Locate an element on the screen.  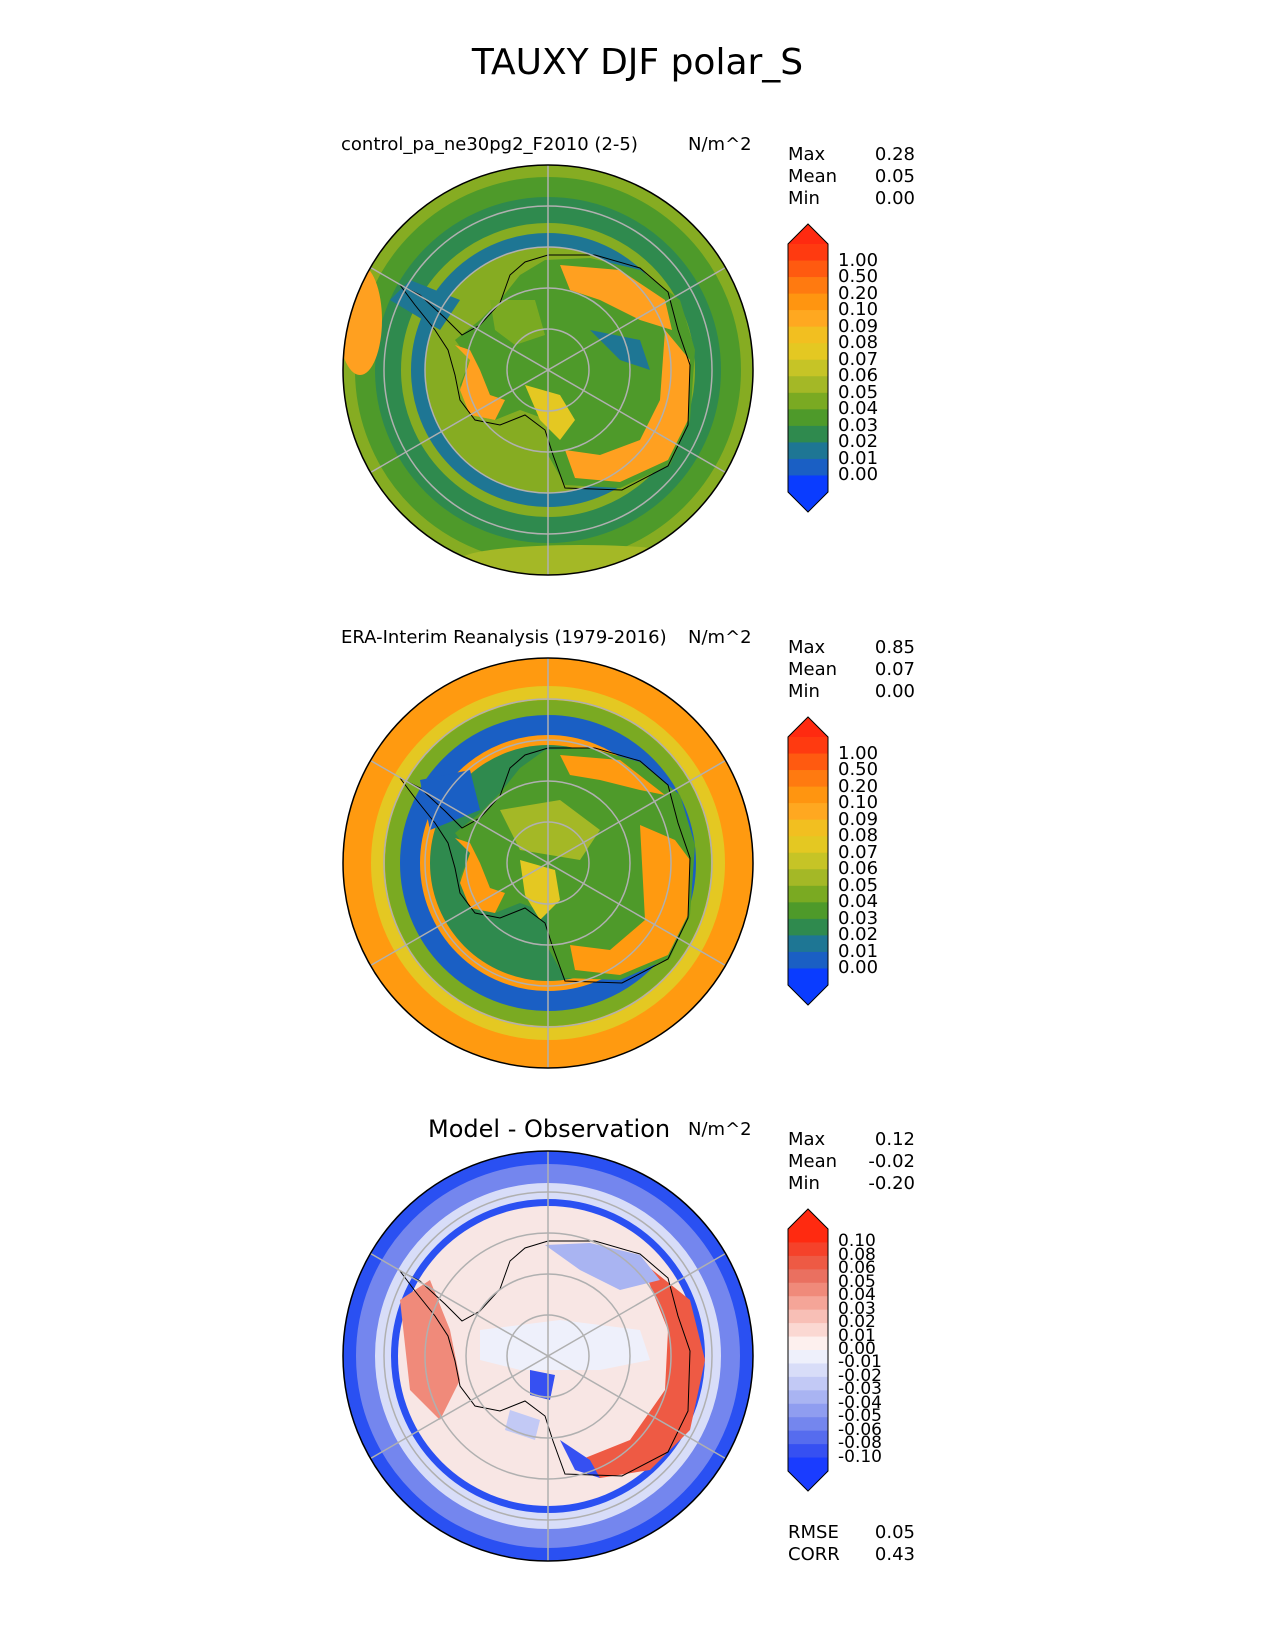
stat-value: 0.00 is located at coordinates (894, 198).